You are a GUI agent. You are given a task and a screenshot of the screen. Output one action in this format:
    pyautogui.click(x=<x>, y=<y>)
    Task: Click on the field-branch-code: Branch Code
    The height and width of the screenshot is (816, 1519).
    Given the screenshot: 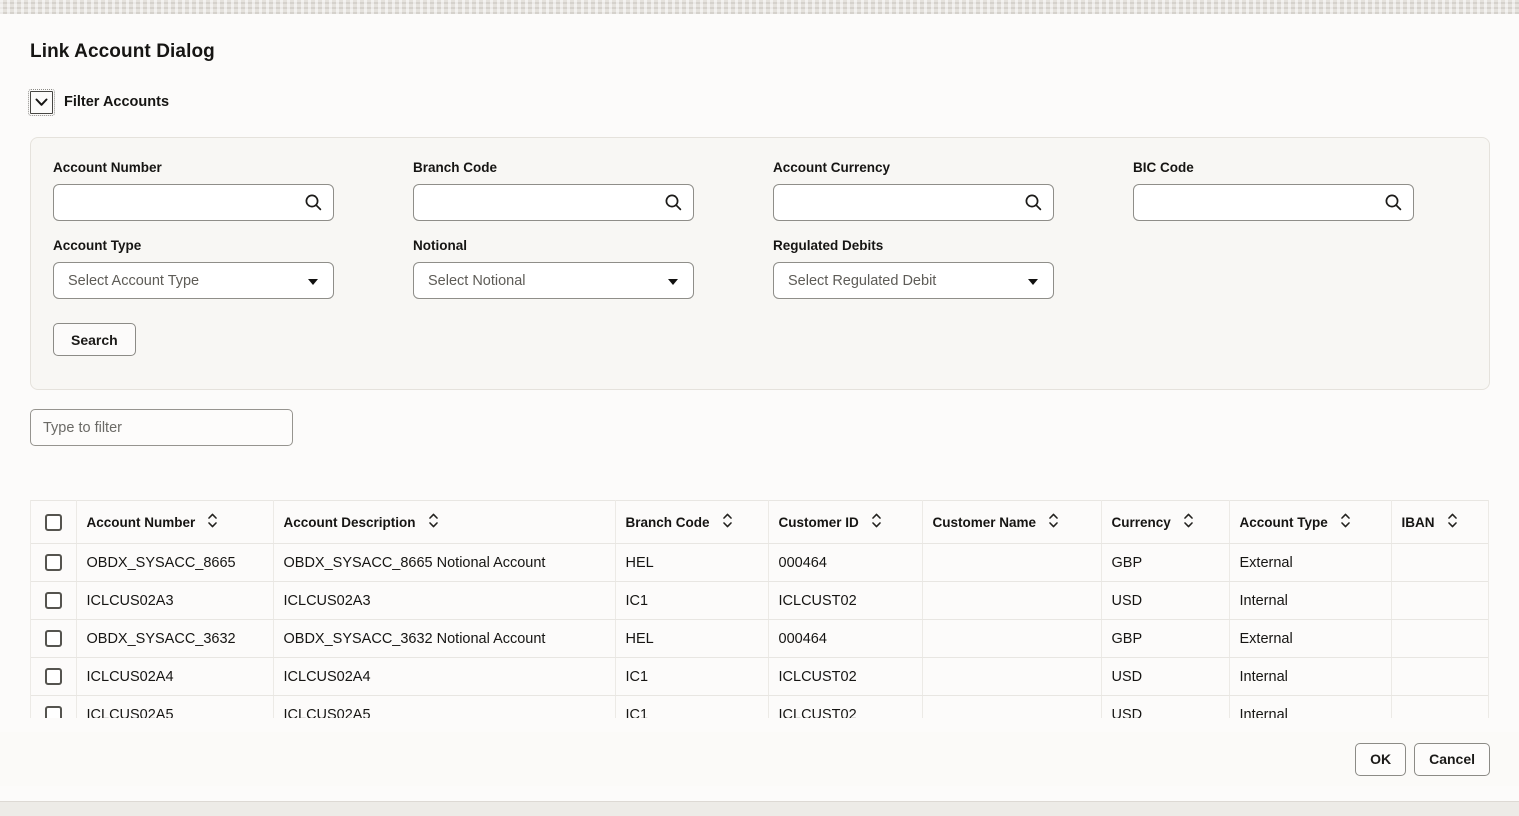 What is the action you would take?
    pyautogui.click(x=553, y=190)
    